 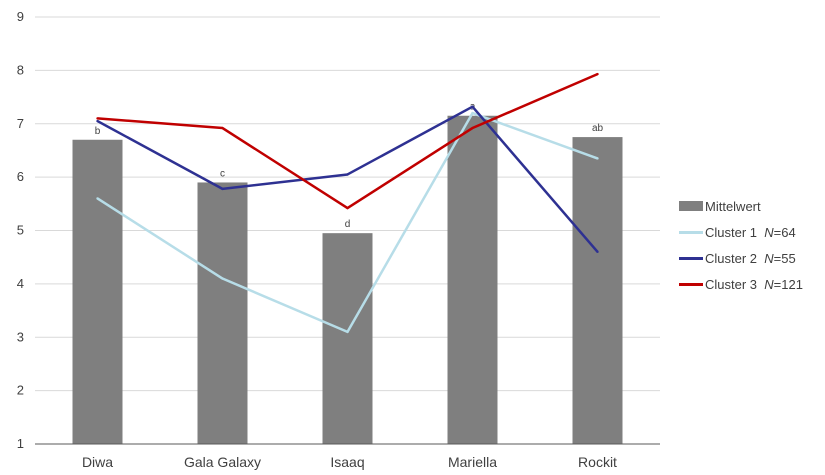 What do you see at coordinates (20, 176) in the screenshot?
I see `y-tick-label: 6` at bounding box center [20, 176].